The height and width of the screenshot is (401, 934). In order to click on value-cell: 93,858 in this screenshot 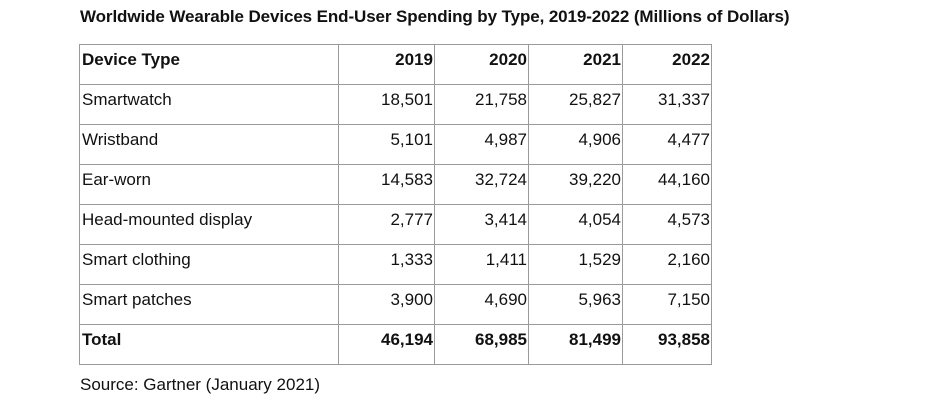, I will do `click(667, 344)`.